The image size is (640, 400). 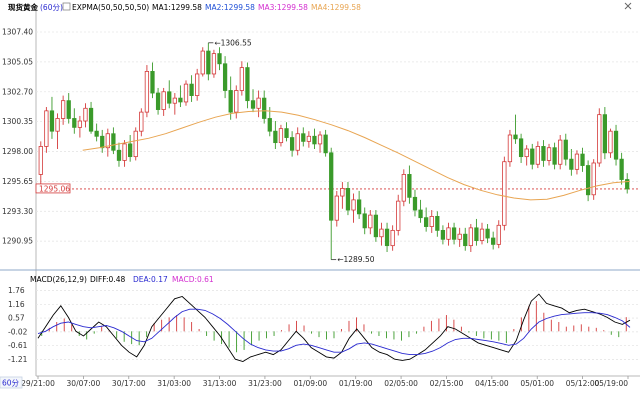 What do you see at coordinates (17, 121) in the screenshot?
I see `price-tick-label: 1300.35` at bounding box center [17, 121].